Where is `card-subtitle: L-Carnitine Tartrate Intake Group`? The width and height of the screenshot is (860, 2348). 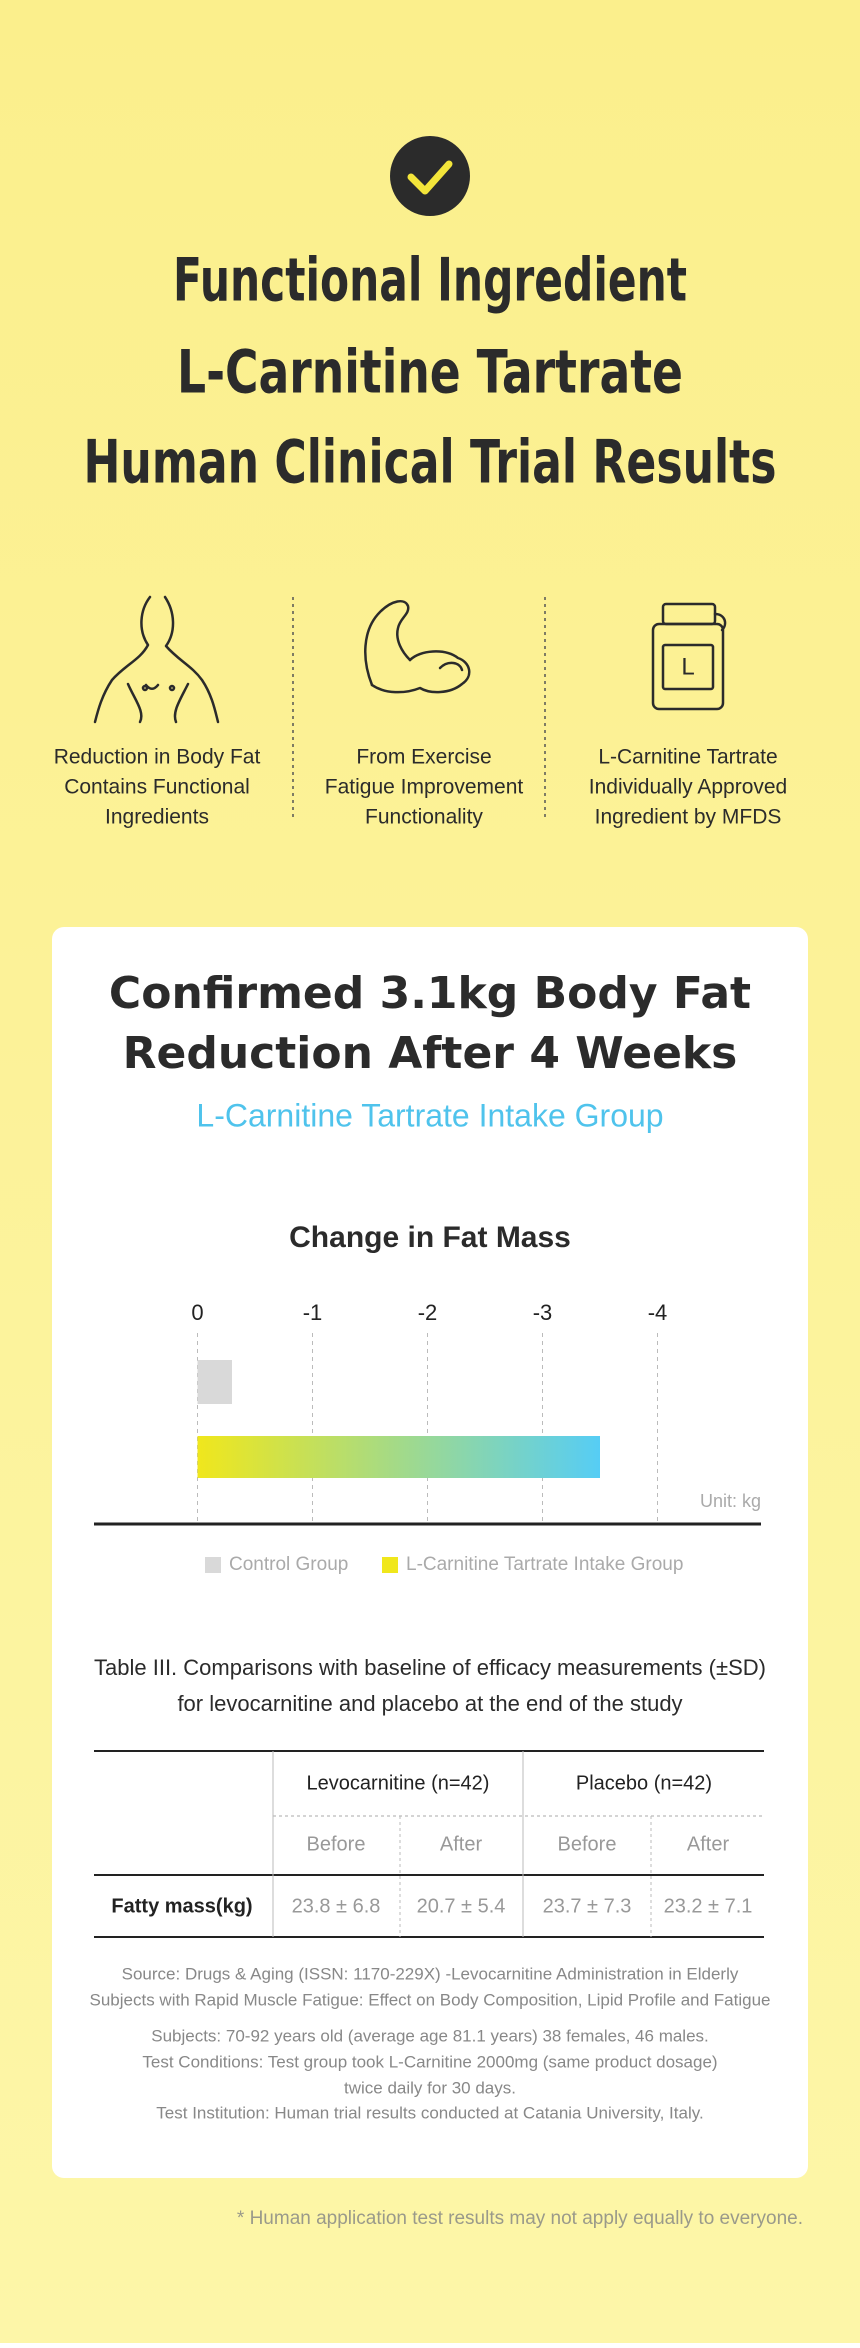
card-subtitle: L-Carnitine Tartrate Intake Group is located at coordinates (429, 1115).